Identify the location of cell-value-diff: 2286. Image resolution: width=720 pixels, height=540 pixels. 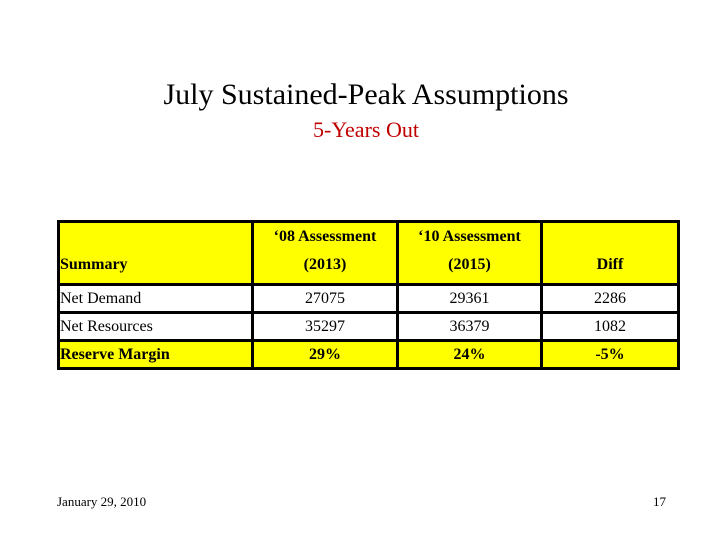
(610, 298).